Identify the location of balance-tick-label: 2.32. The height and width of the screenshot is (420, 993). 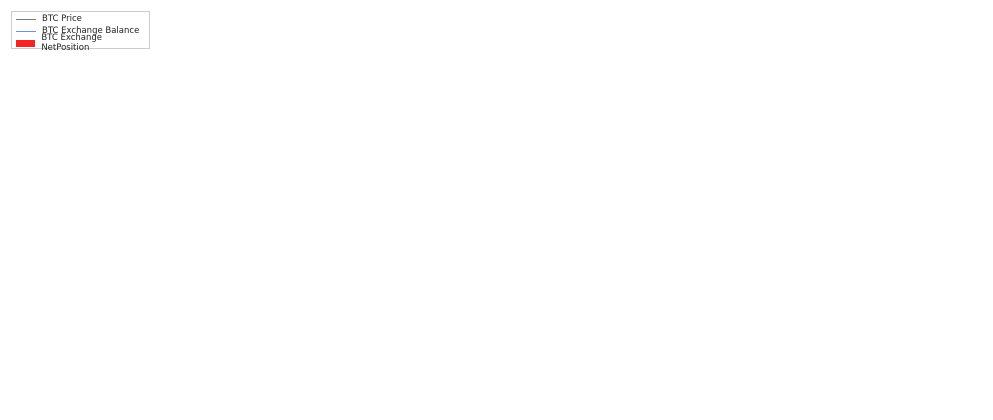
(898, 342).